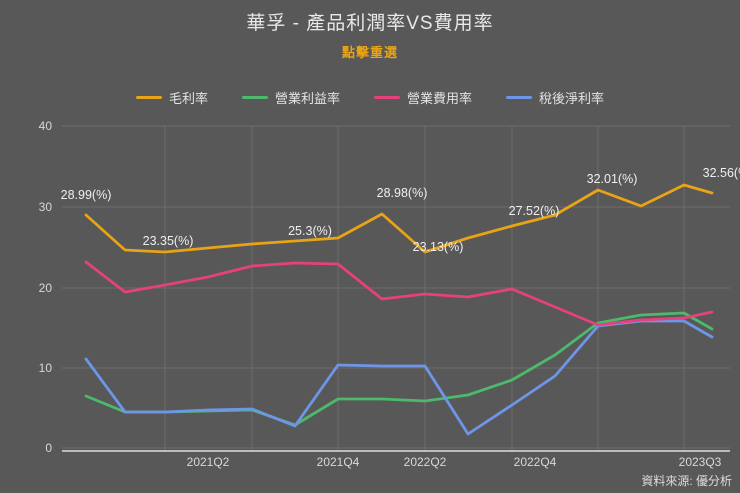  Describe the element at coordinates (86, 195) in the screenshot. I see `data-point-label: 28.99(%)` at that location.